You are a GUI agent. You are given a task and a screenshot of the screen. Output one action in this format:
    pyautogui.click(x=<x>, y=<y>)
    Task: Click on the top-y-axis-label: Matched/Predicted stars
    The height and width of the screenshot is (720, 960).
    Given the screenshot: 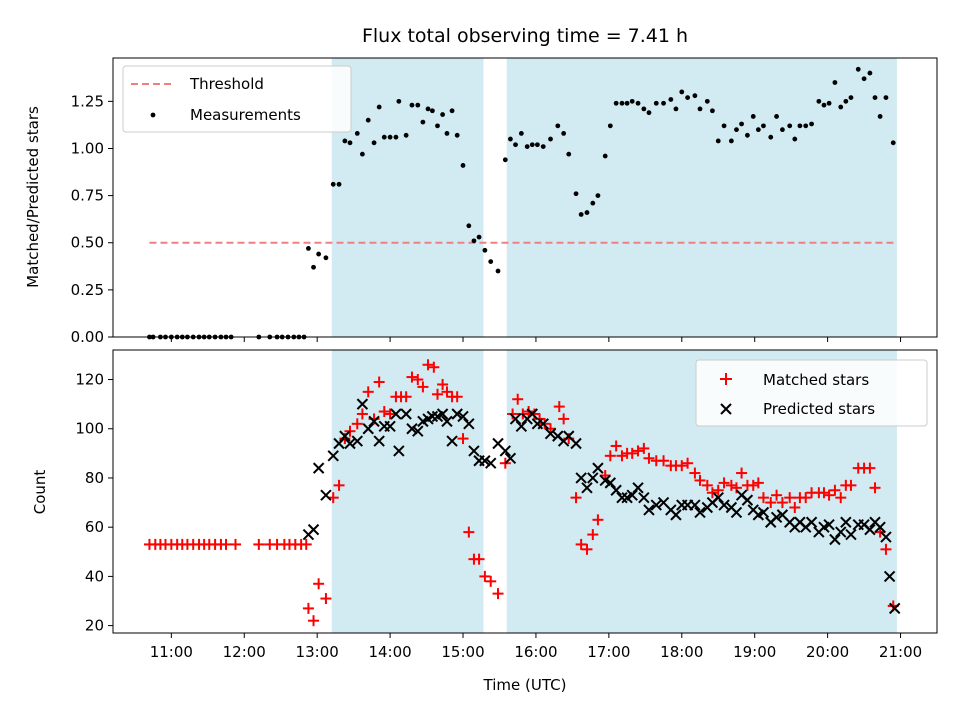 What is the action you would take?
    pyautogui.click(x=33, y=197)
    